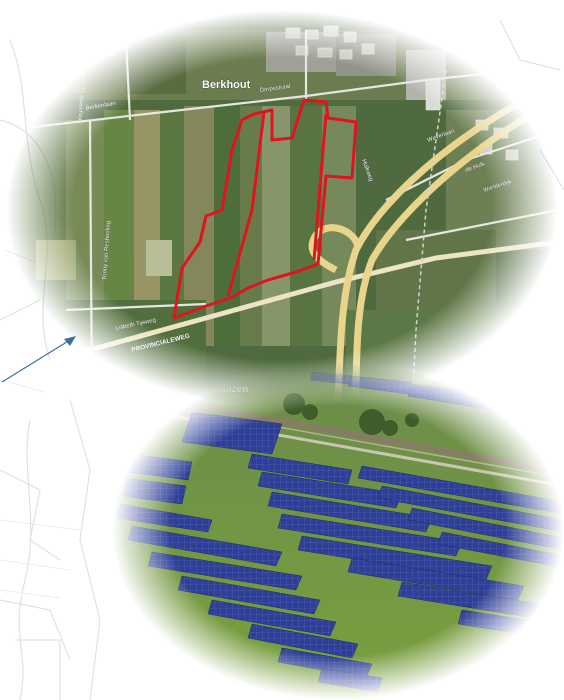  Describe the element at coordinates (367, 437) in the screenshot. I see `railway-track` at that location.